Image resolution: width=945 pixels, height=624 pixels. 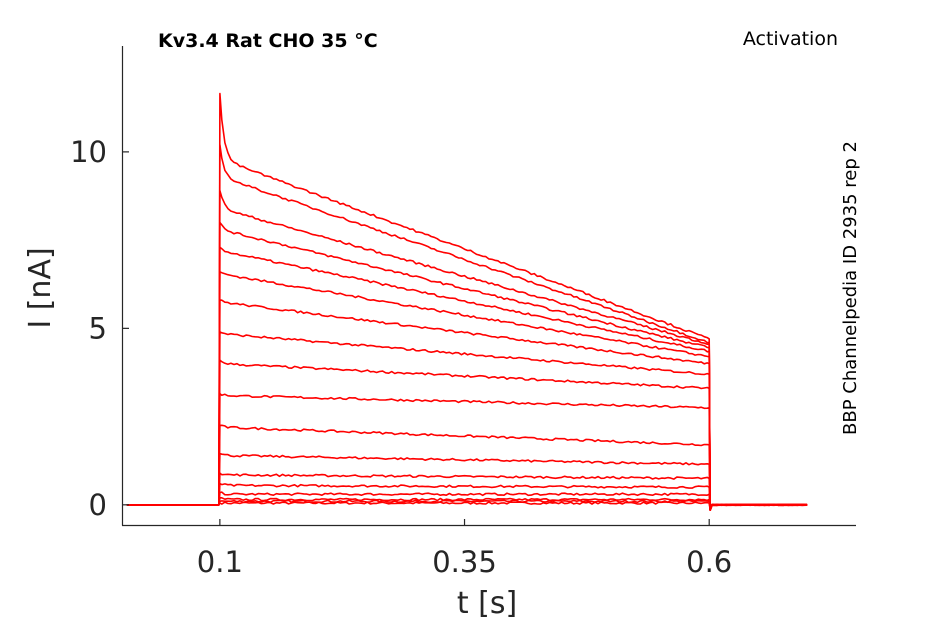 I want to click on y-tick-label: 10, so click(x=88, y=152).